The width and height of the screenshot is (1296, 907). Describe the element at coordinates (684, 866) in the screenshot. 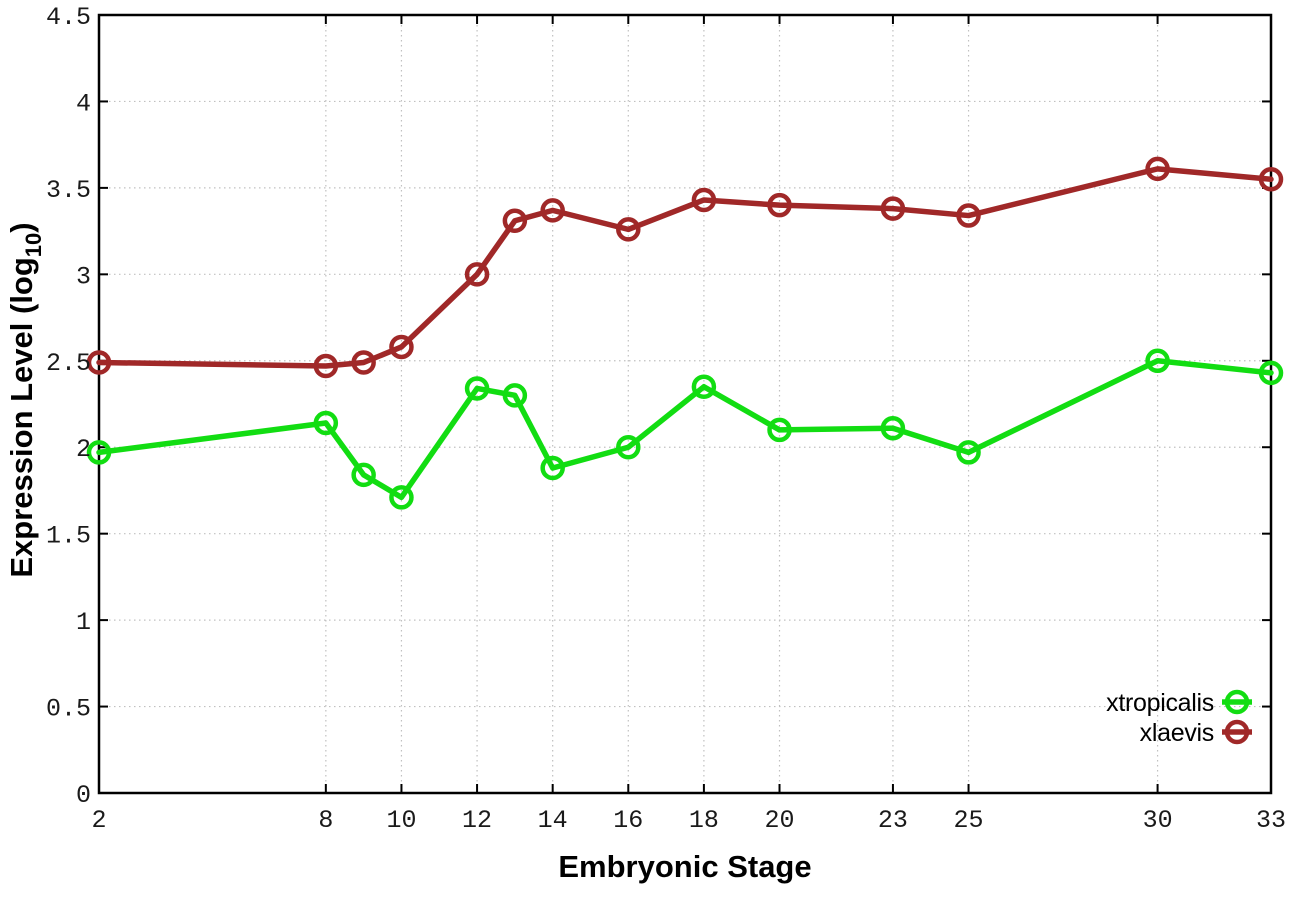

I see `x-axis-title: Embryonic Stage` at that location.